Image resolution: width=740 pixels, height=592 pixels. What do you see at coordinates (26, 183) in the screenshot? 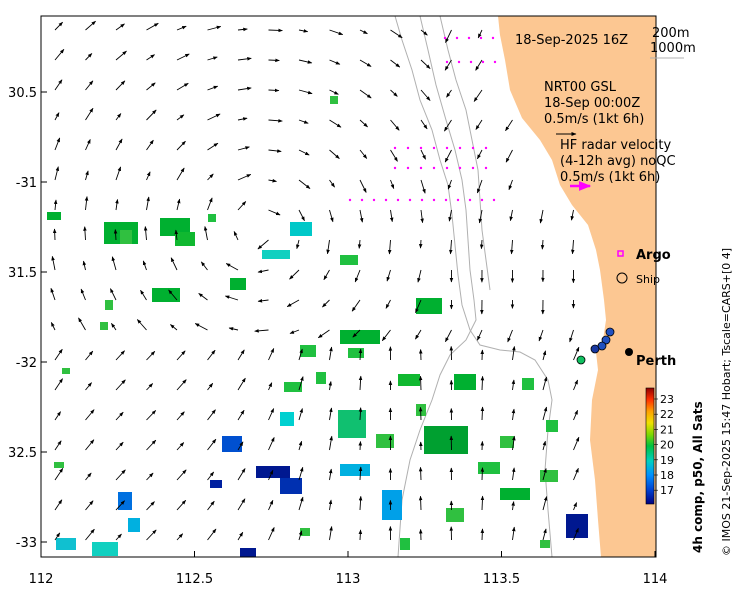
I see `y-tick-label: -31` at bounding box center [26, 183].